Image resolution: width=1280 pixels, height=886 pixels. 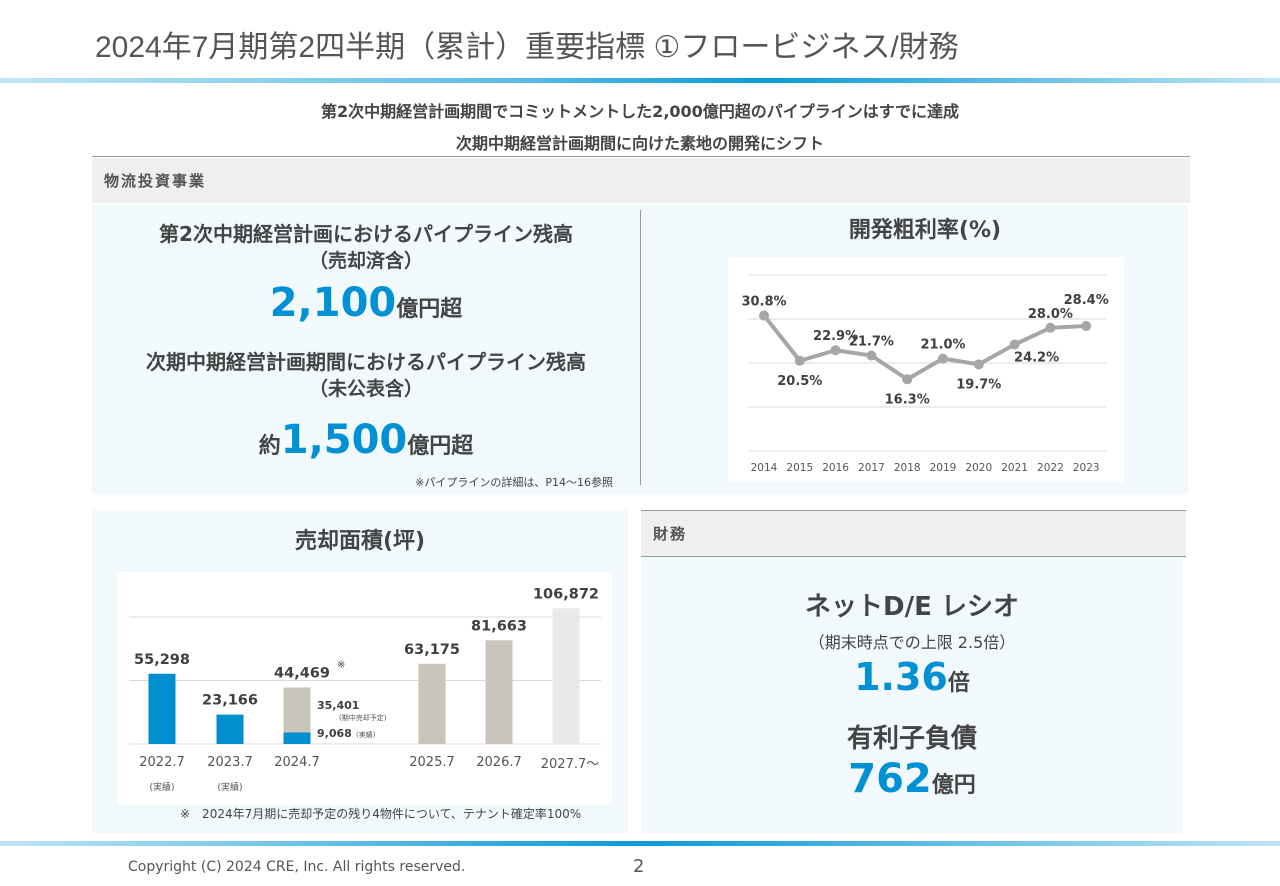 I want to click on de-ratio-title: ネットD/E レシオ, so click(x=912, y=607).